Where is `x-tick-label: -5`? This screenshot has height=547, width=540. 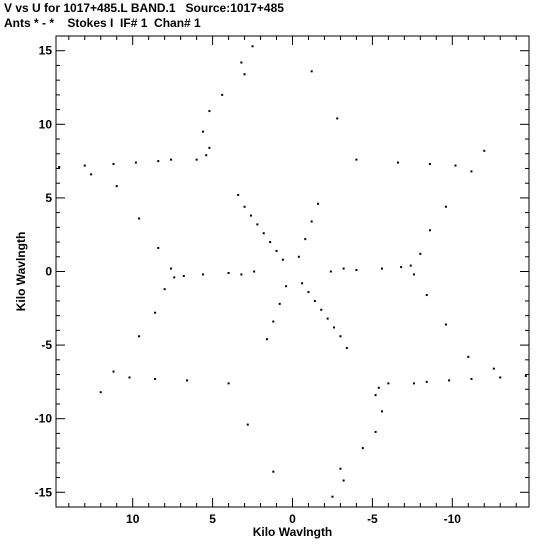 x-tick-label: -5 is located at coordinates (372, 519).